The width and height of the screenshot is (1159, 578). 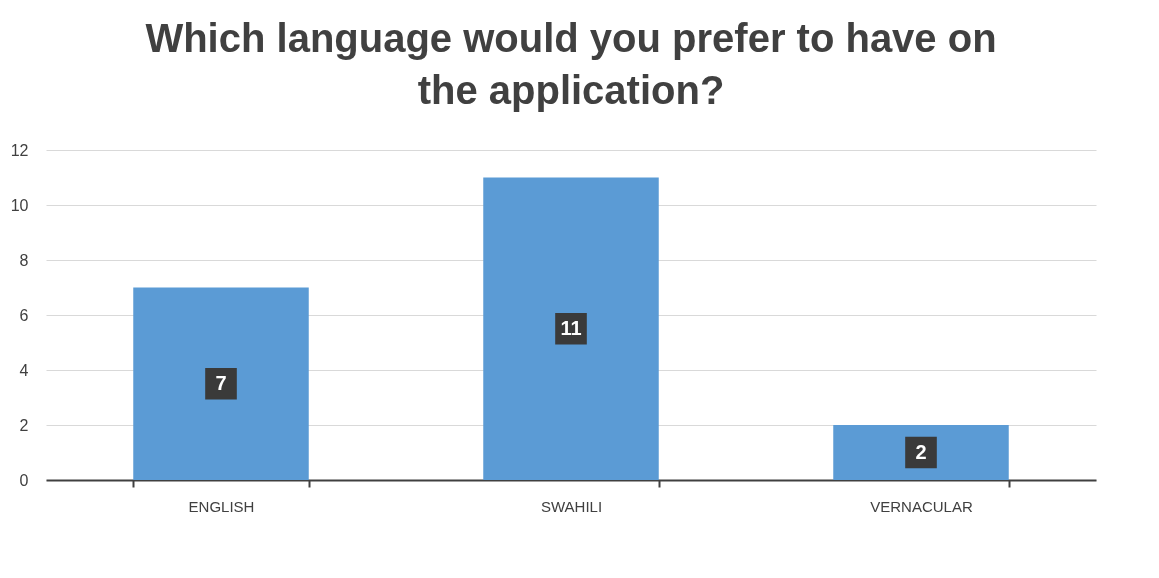 What do you see at coordinates (24, 370) in the screenshot?
I see `y-tick-label: 4` at bounding box center [24, 370].